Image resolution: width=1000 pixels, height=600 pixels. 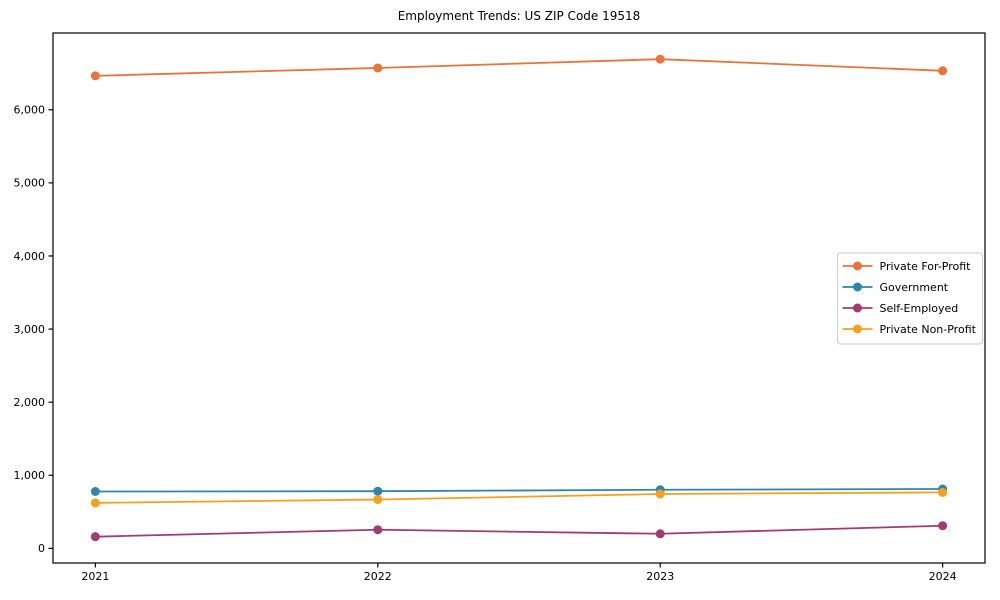 I want to click on x-tick-label: 2022, so click(x=378, y=576).